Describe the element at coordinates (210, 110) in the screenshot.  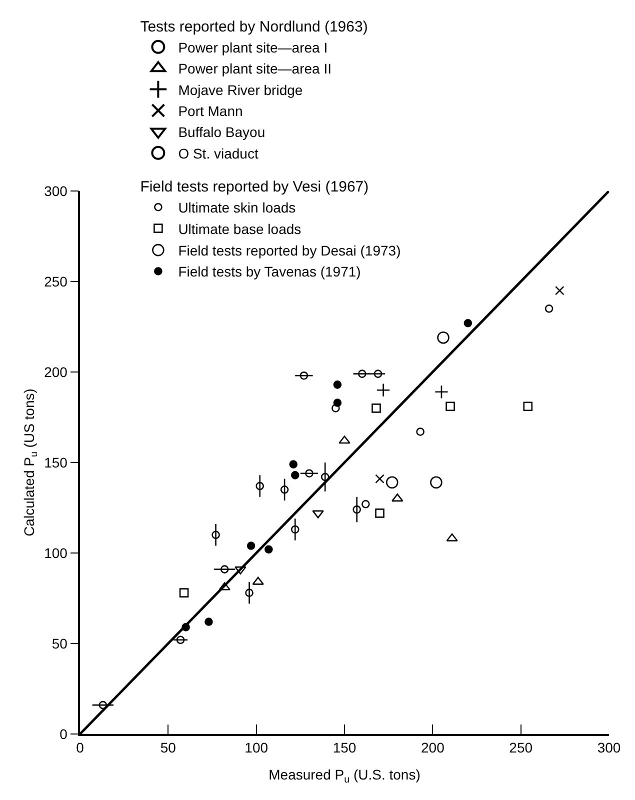
I see `legend-label: Port Mann` at that location.